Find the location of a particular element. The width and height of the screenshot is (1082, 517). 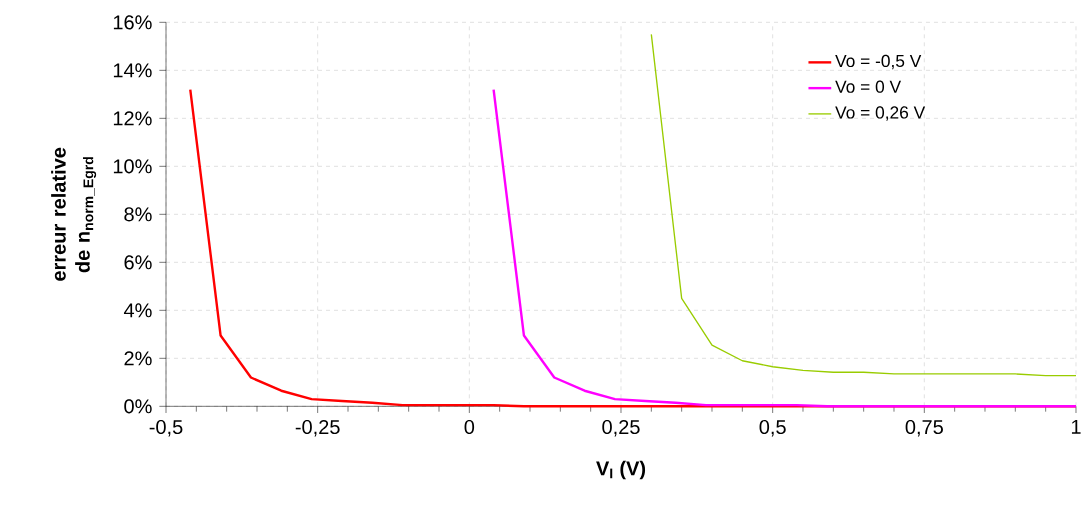

x-tick-label: -0,5 is located at coordinates (166, 428).